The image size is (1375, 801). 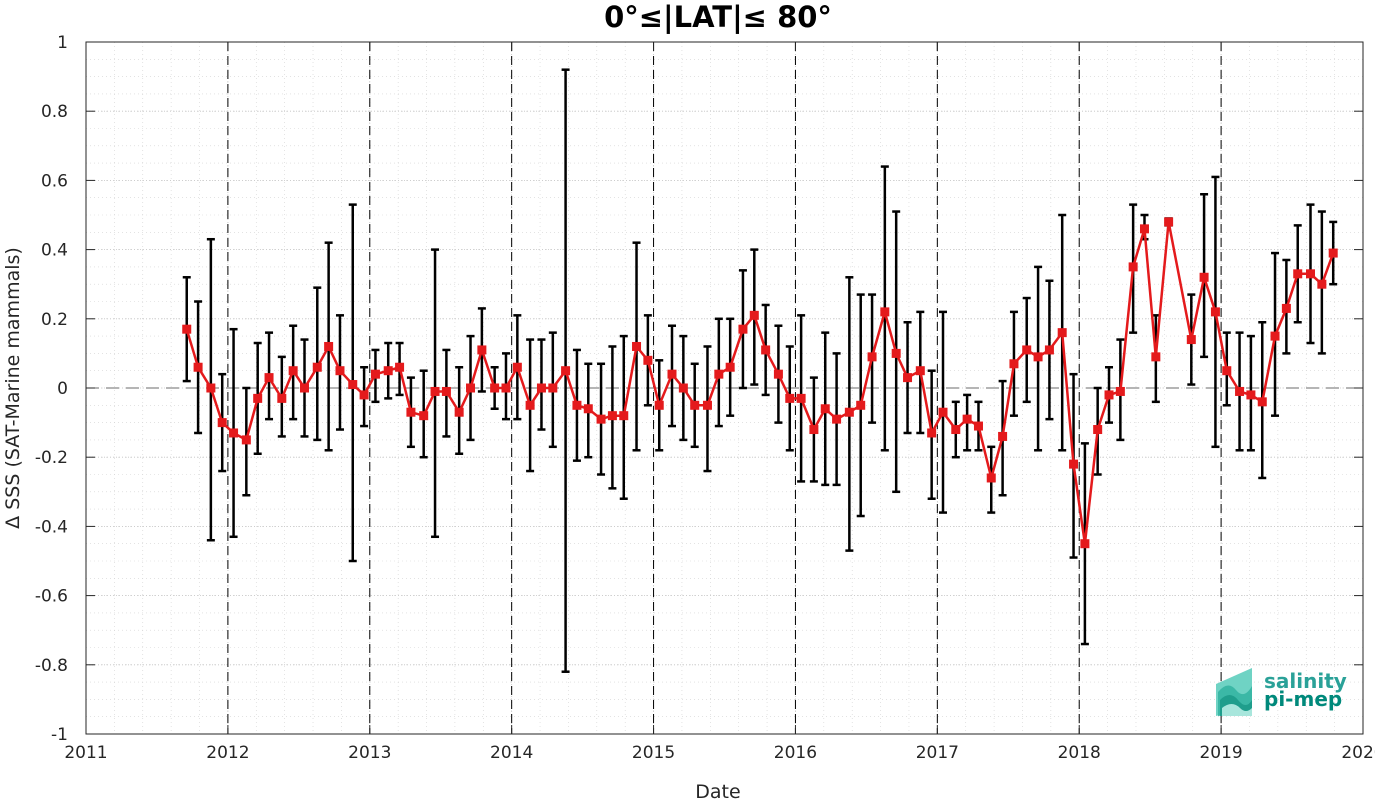 What do you see at coordinates (1079, 753) in the screenshot?
I see `x-tick-label: 2018` at bounding box center [1079, 753].